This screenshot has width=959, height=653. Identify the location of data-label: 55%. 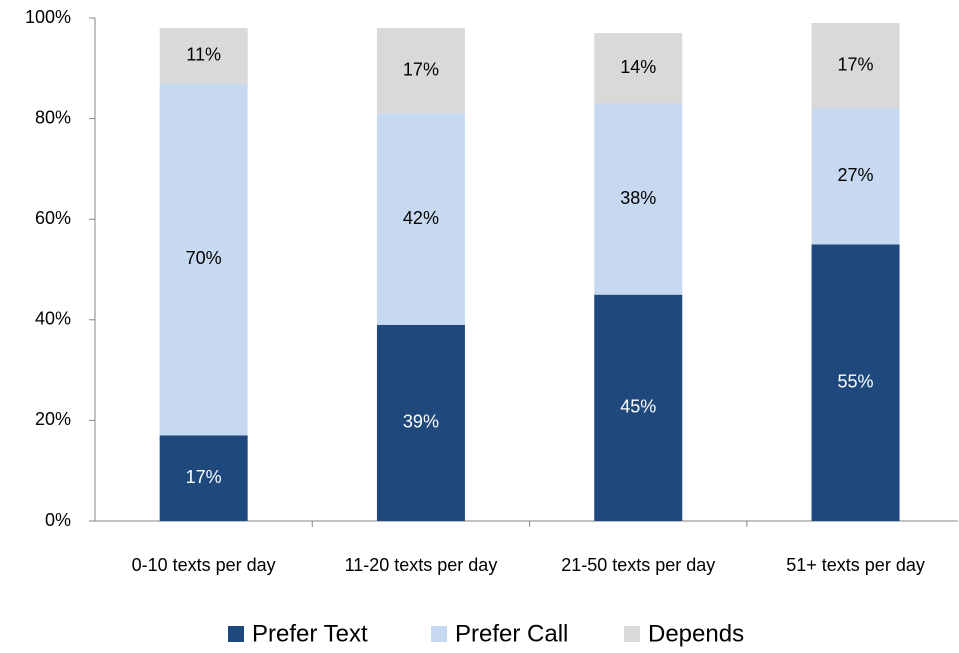
(856, 381).